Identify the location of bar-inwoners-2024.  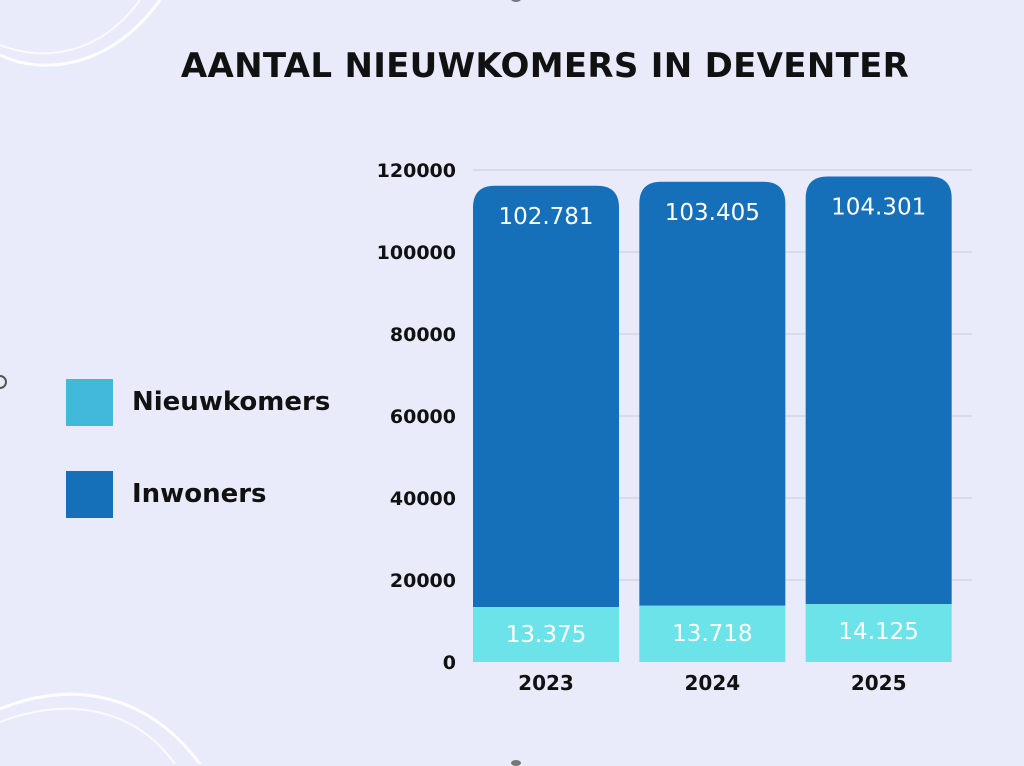
(712, 393).